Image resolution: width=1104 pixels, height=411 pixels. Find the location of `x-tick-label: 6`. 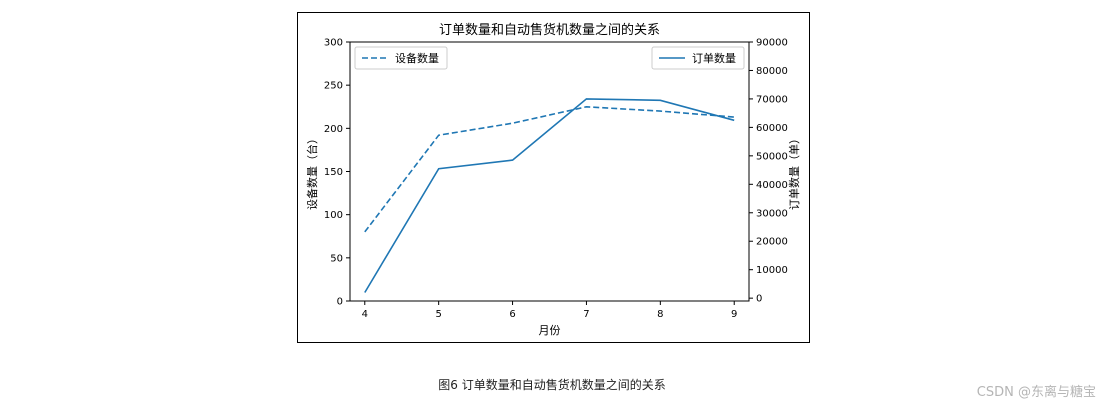

x-tick-label: 6 is located at coordinates (512, 314).